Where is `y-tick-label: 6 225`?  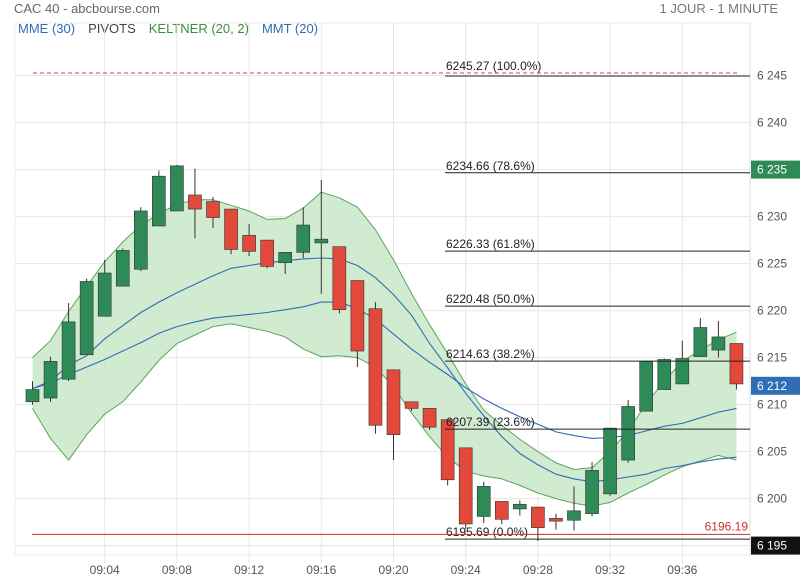
y-tick-label: 6 225 is located at coordinates (772, 264).